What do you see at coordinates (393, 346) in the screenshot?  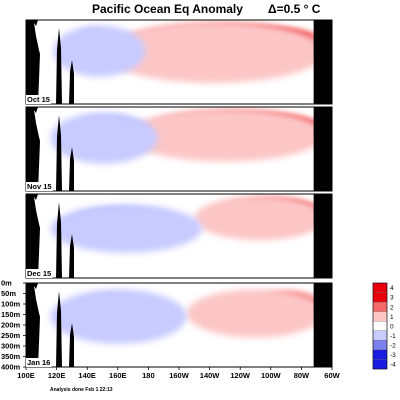 I see `colorbar-label: -2` at bounding box center [393, 346].